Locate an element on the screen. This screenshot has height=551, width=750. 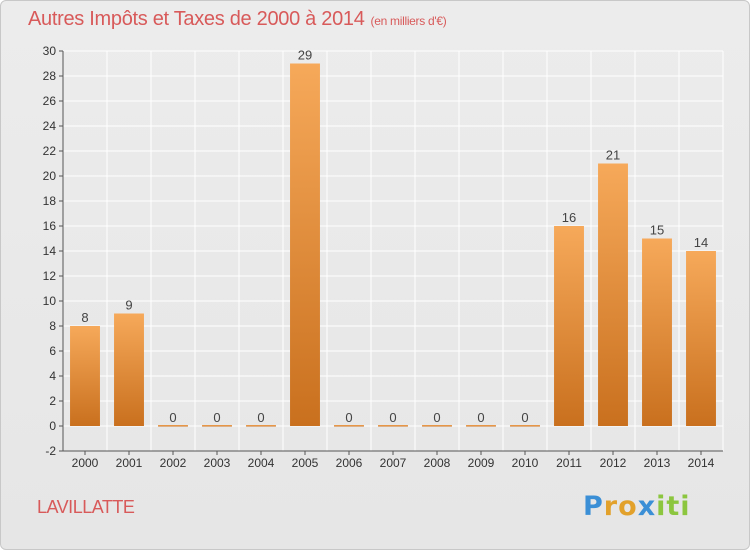
x-tick-label: 2014 is located at coordinates (701, 463).